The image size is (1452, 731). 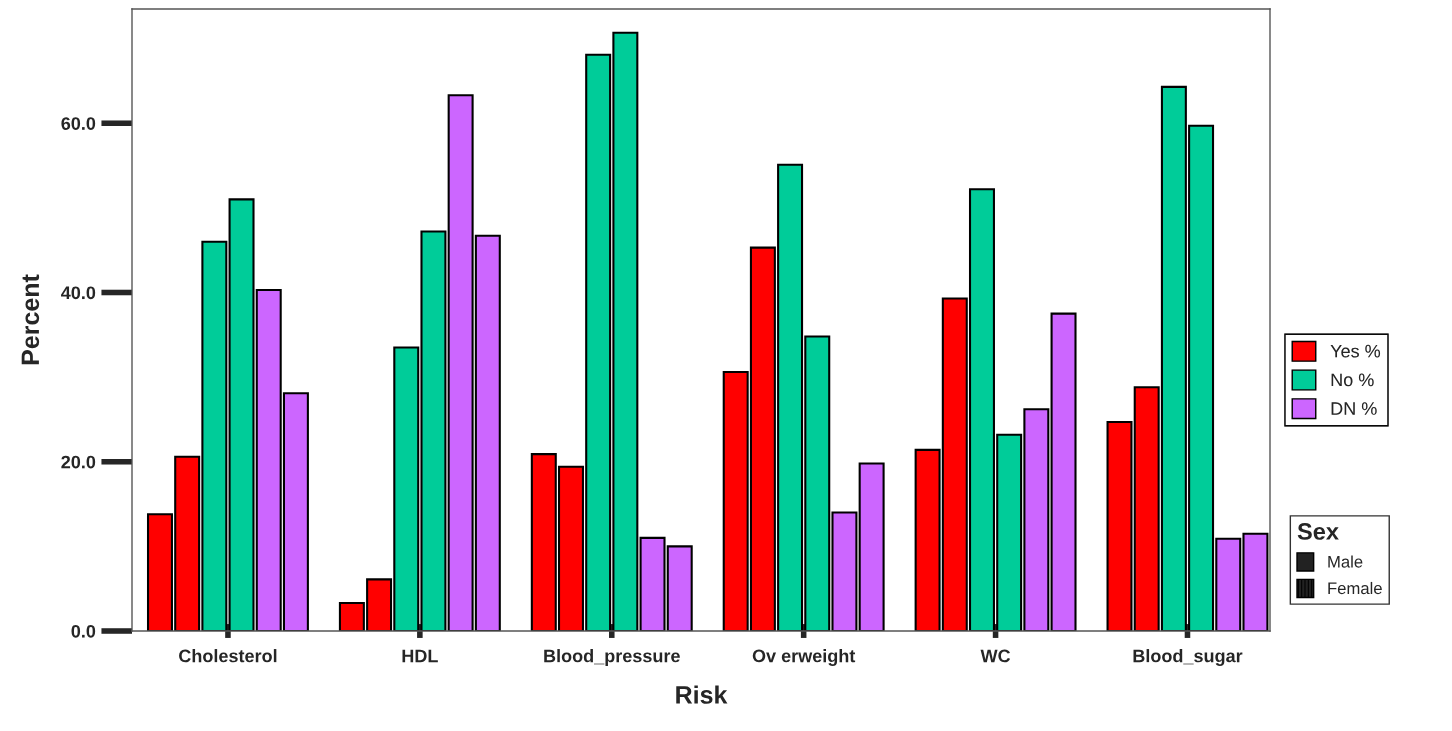 What do you see at coordinates (804, 657) in the screenshot?
I see `x-tick-label: Ov erweight` at bounding box center [804, 657].